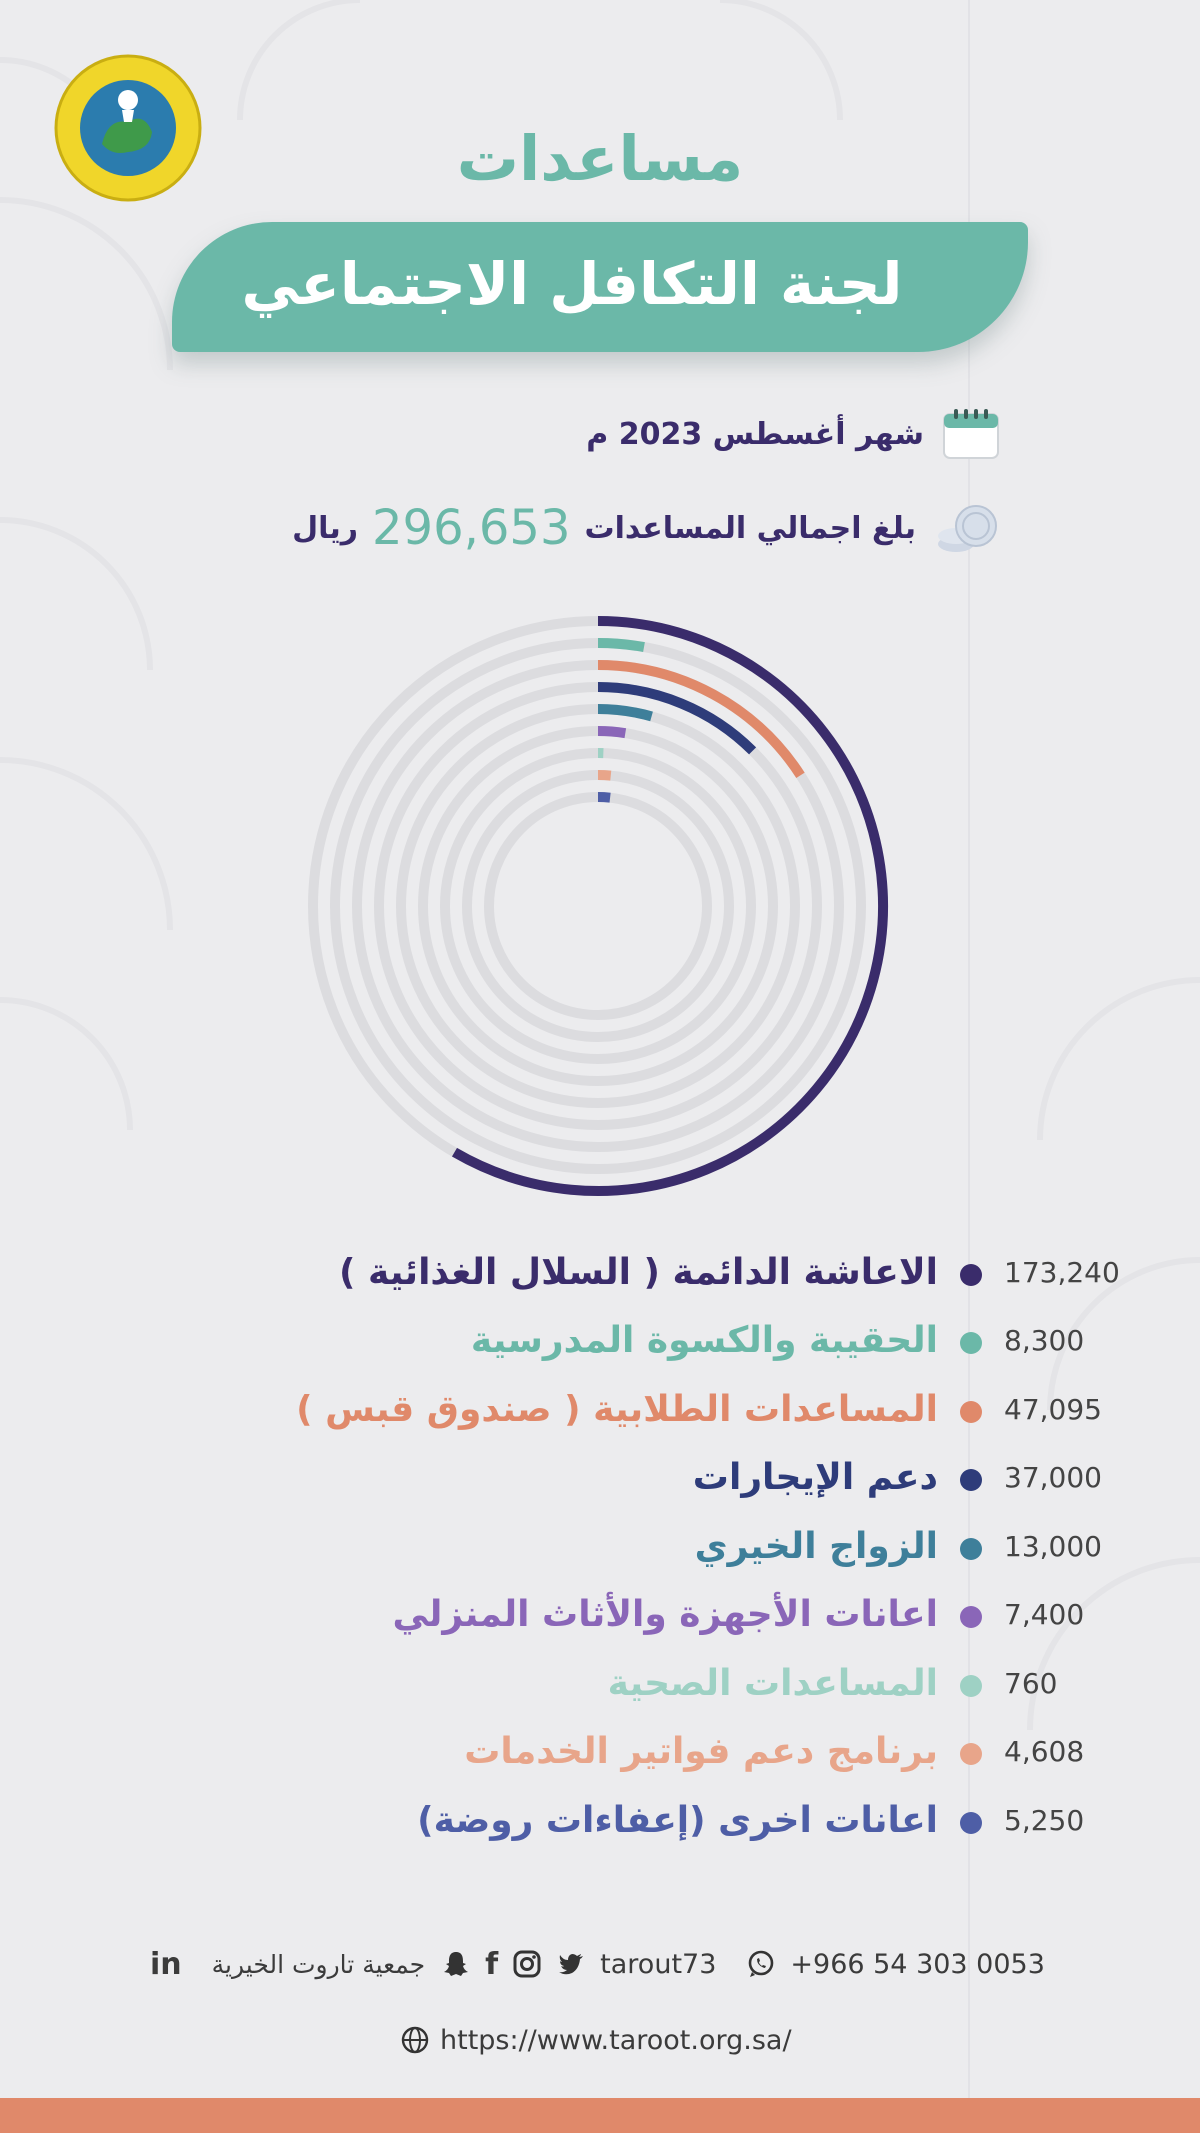 This screenshot has width=1200, height=2133. Describe the element at coordinates (971, 434) in the screenshot. I see `calendar-icon` at that location.